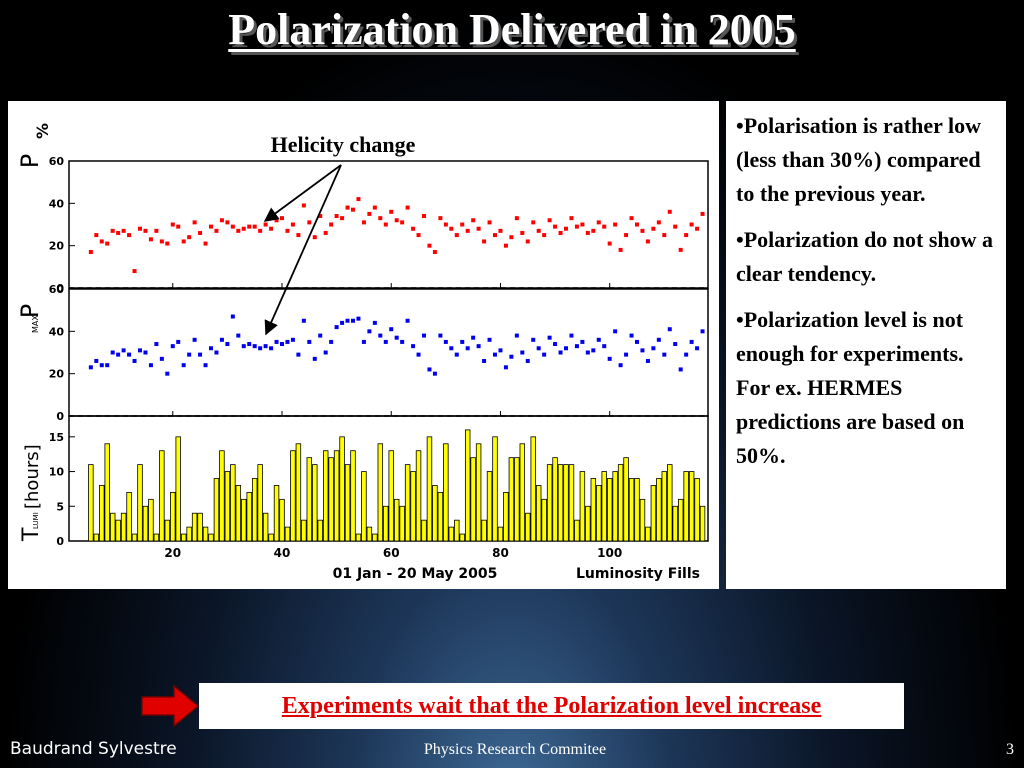  Describe the element at coordinates (302, 193) in the screenshot. I see `annotation-arrow` at that location.